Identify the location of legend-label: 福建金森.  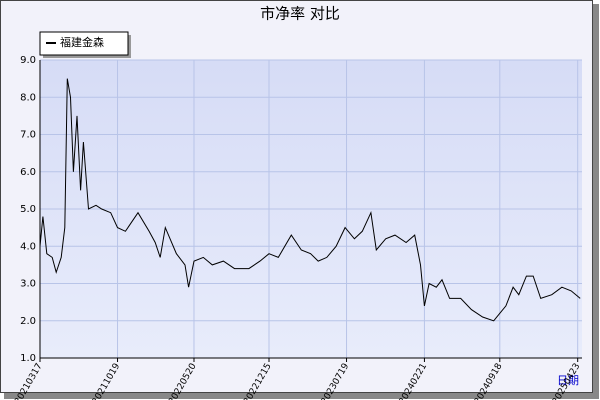
(82, 42).